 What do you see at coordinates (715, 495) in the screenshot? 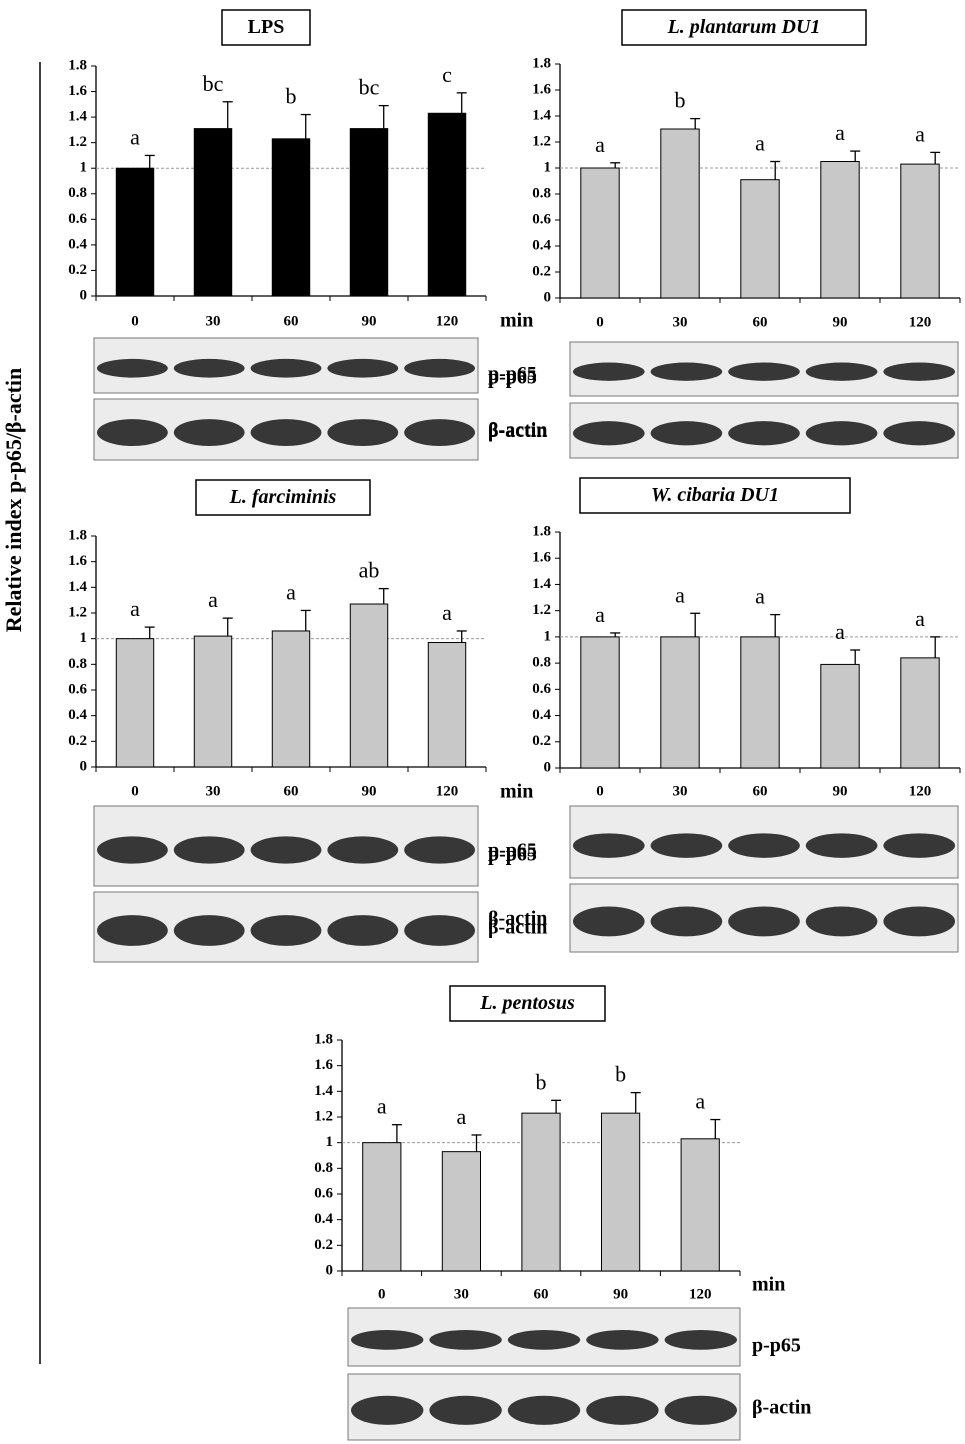
I see `panel-title: W. cibaria DU1` at bounding box center [715, 495].